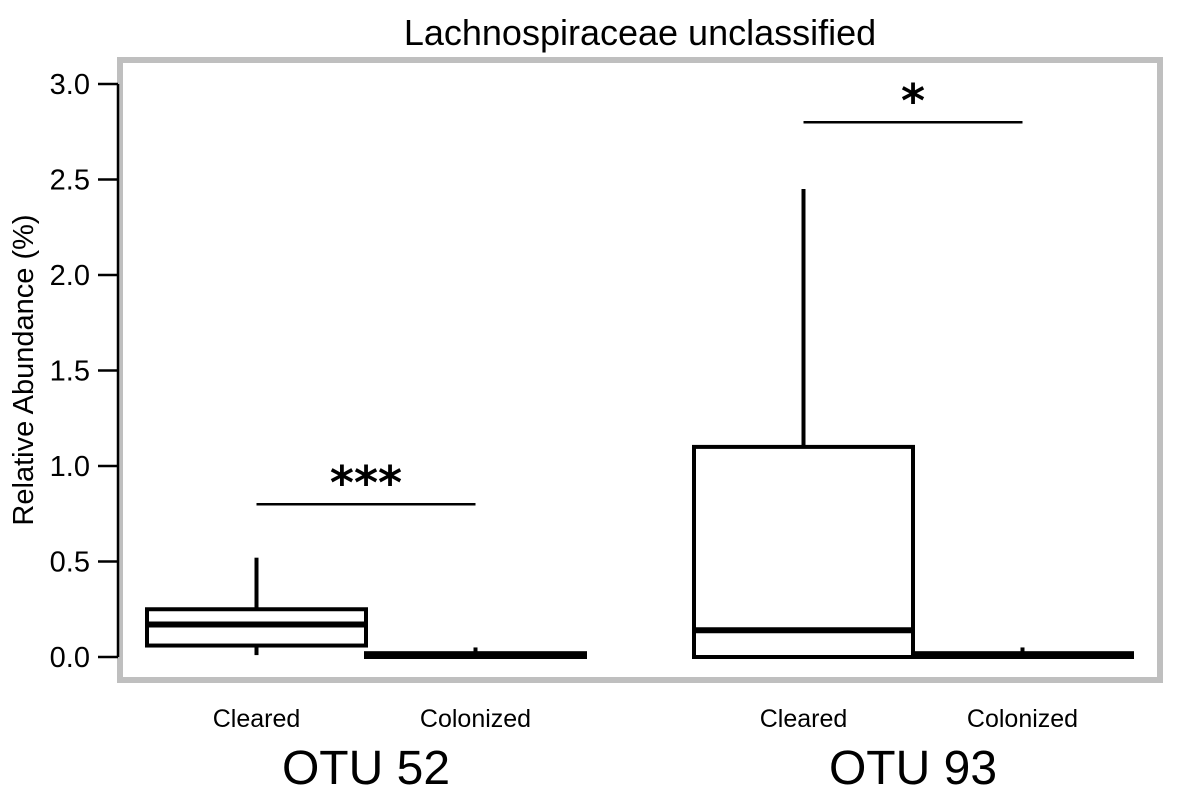  What do you see at coordinates (366, 483) in the screenshot?
I see `significance-label: ***` at bounding box center [366, 483].